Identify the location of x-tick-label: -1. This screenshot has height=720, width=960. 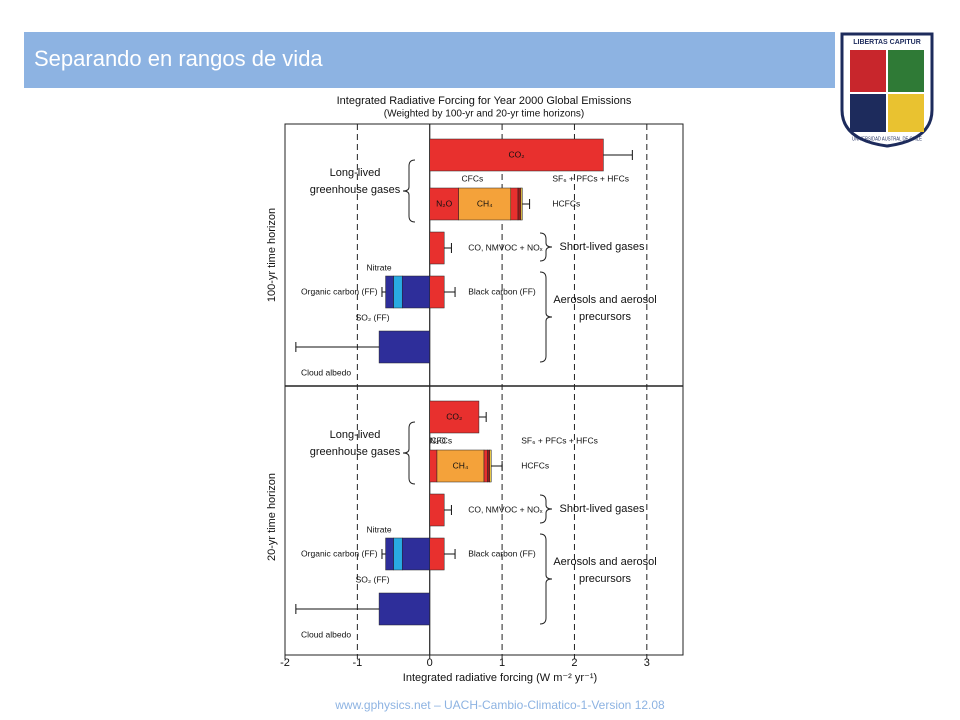
(357, 663).